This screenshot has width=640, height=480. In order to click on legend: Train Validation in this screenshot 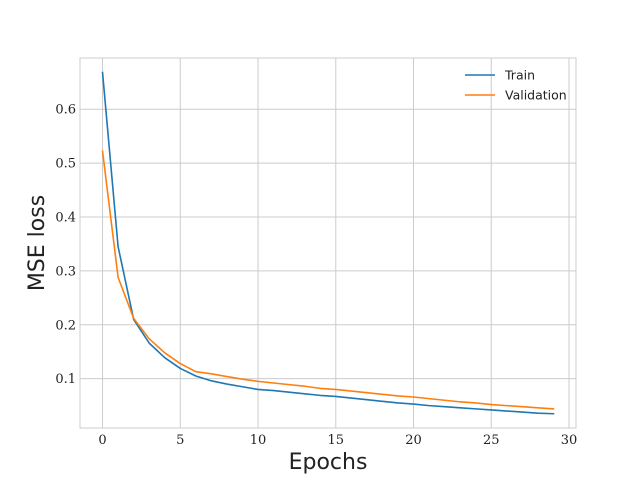, I will do `click(516, 85)`.